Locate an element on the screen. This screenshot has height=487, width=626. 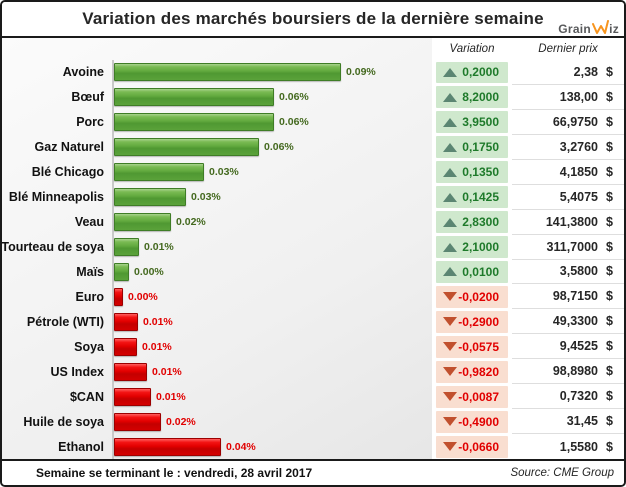
bar-track: 0.04% is located at coordinates (272, 446).